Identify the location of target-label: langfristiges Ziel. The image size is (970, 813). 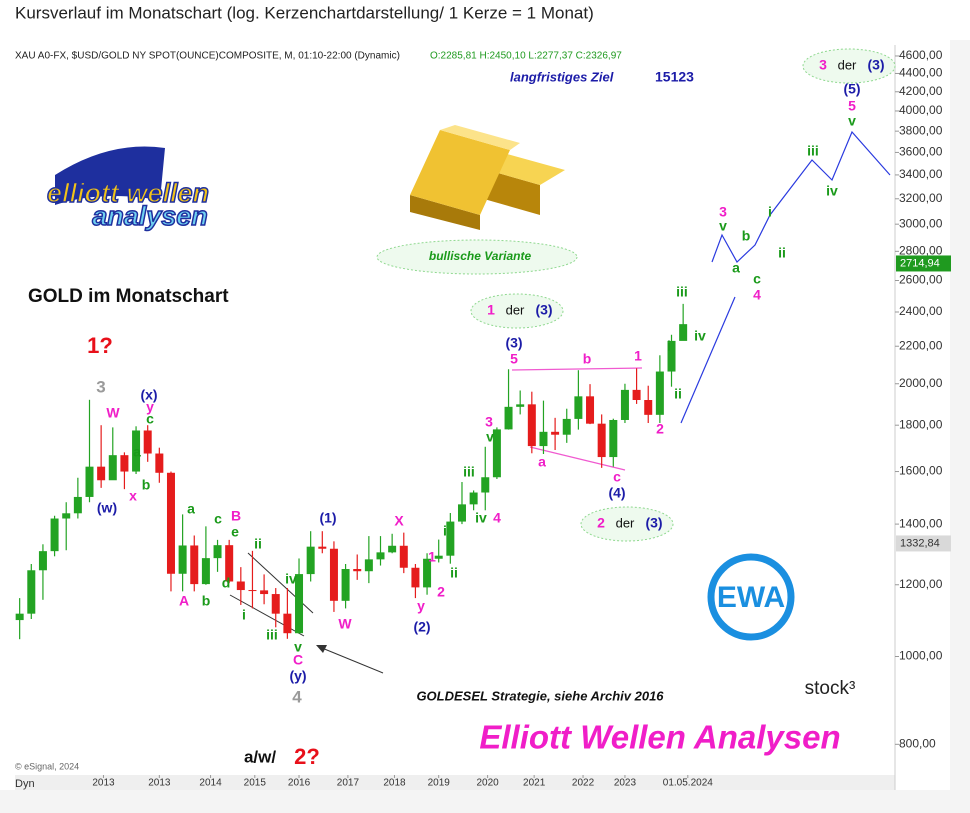
(562, 76).